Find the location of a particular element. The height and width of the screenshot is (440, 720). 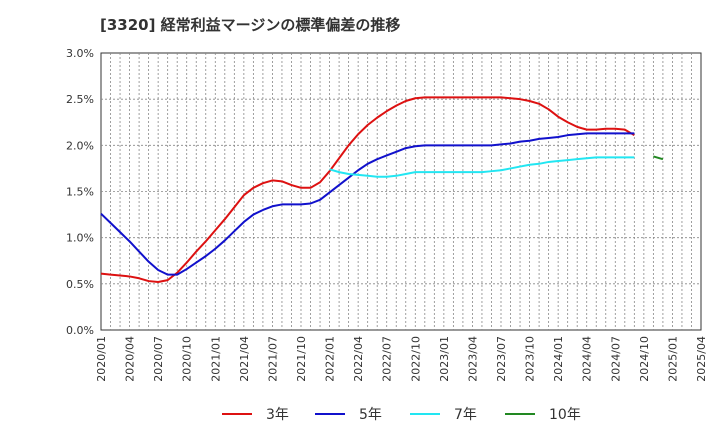

x-tick-label: 2024/04 is located at coordinates (587, 359).